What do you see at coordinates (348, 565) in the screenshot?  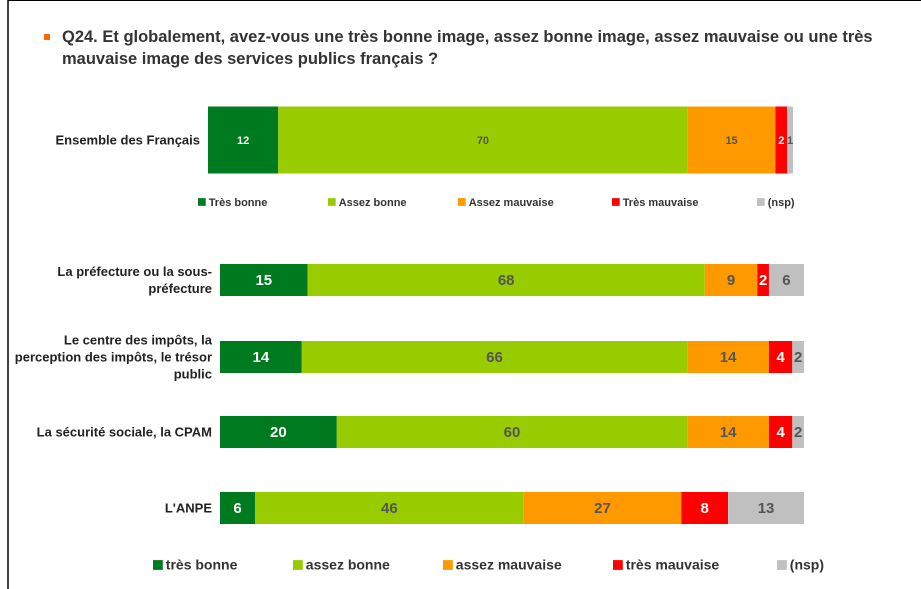 I see `legend-label: assez bonne` at bounding box center [348, 565].